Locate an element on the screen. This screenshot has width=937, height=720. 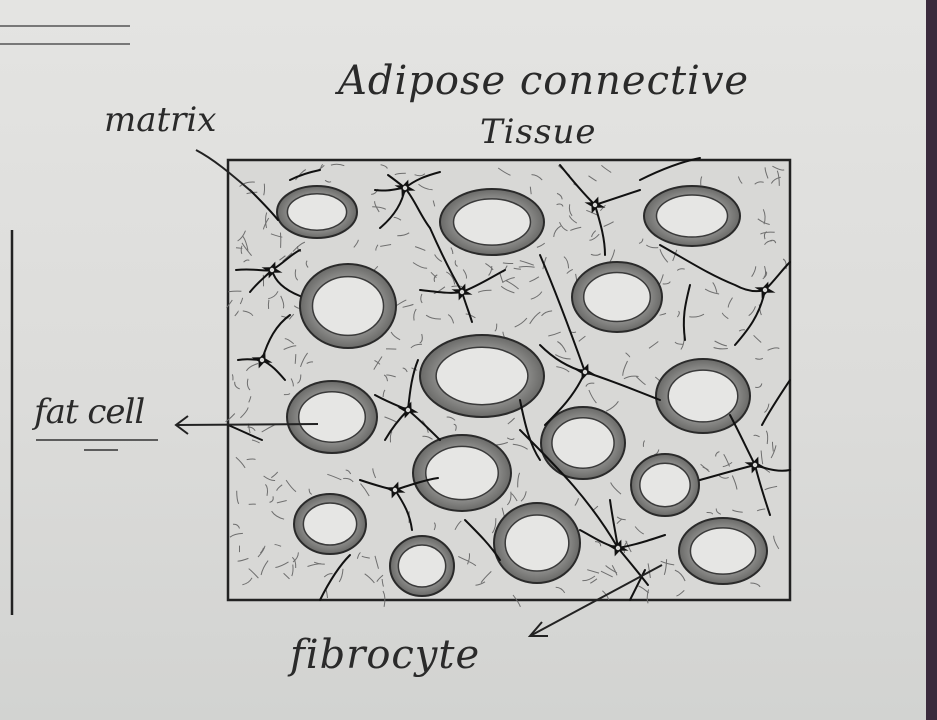
fat-cell-underline is located at coordinates (97, 445).